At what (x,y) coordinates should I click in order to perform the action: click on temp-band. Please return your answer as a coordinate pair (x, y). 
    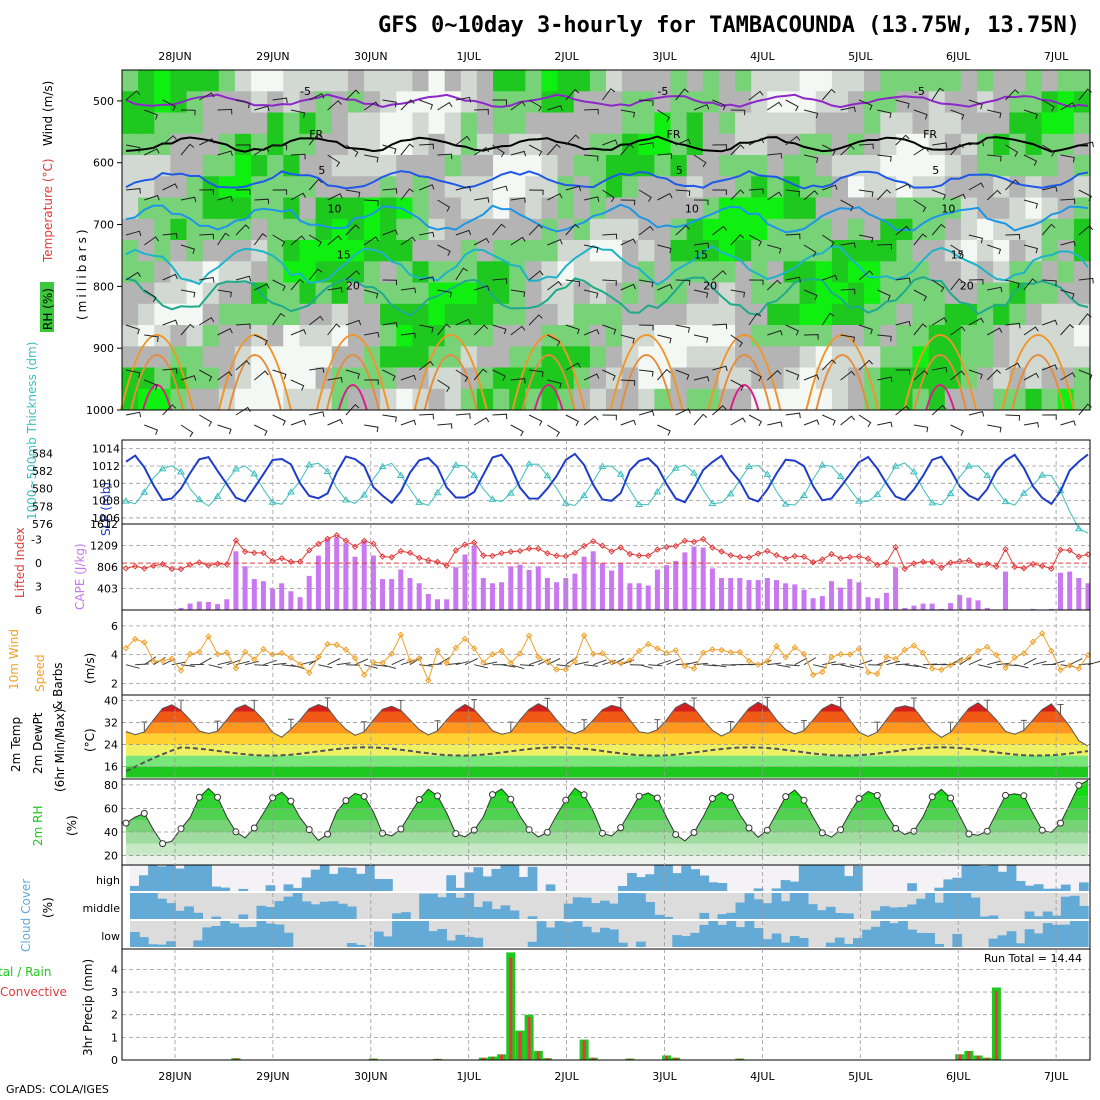
    Looking at the image, I should click on (607, 728).